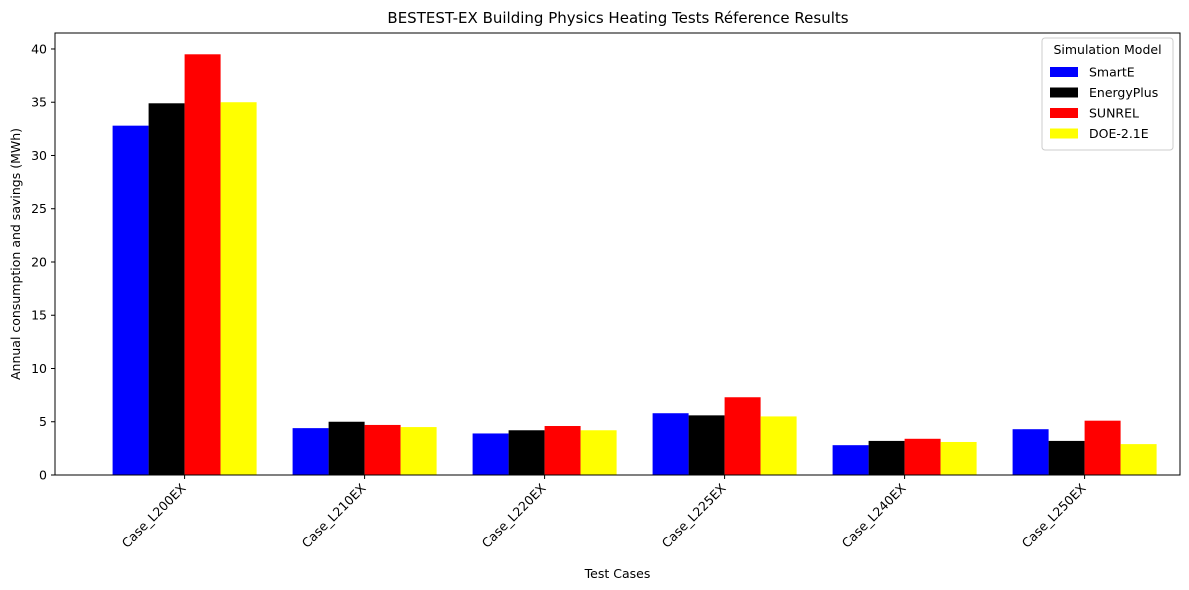 The image size is (1189, 590). I want to click on bar-smarte-case_l210ex, so click(310, 451).